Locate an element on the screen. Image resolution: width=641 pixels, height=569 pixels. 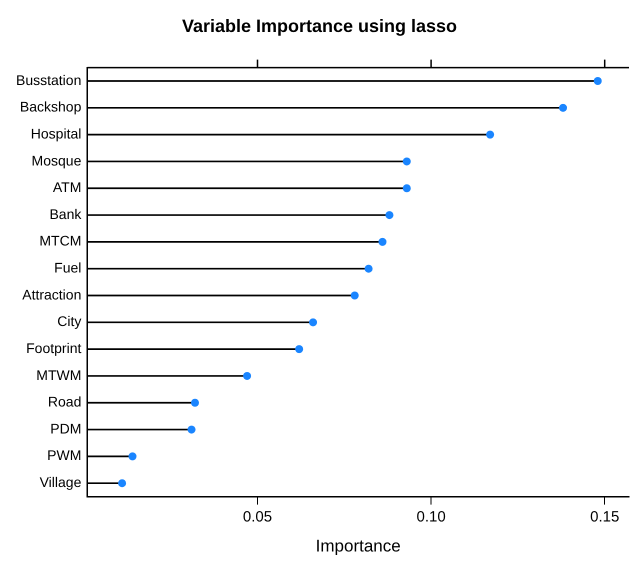
x-axis-title: Importance is located at coordinates (358, 546).